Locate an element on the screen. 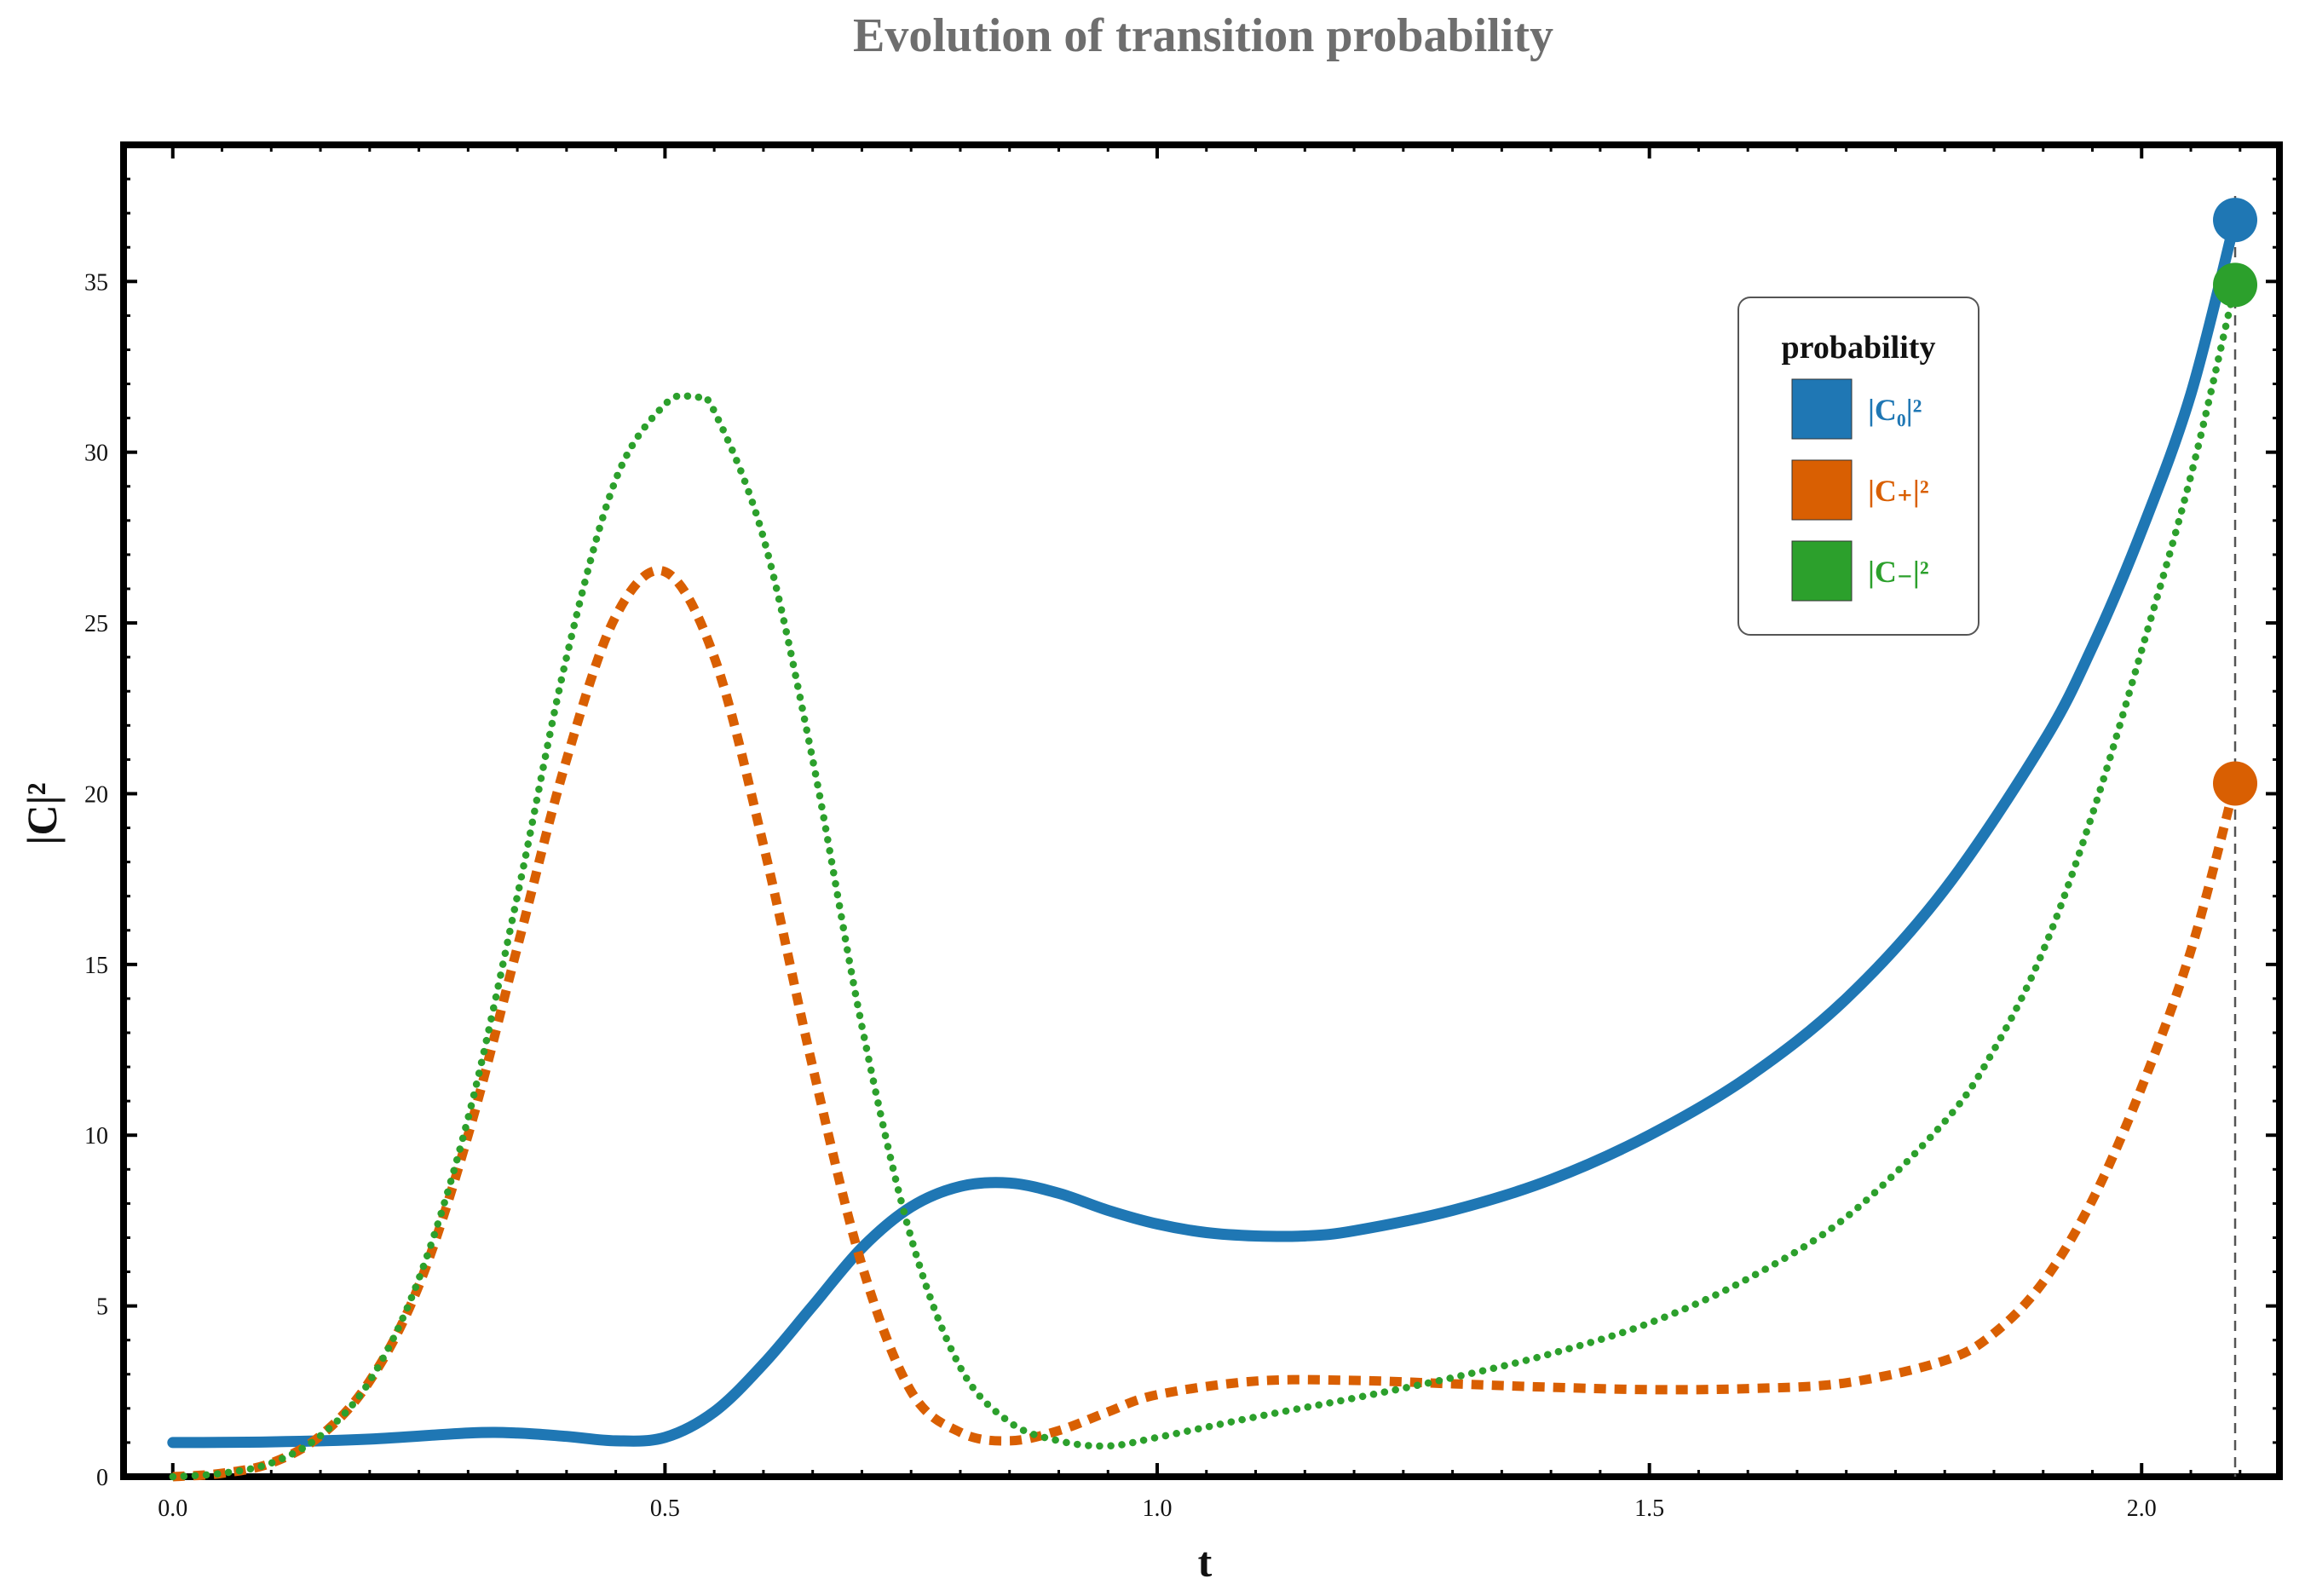 Image resolution: width=2305 pixels, height=1596 pixels. y-tick-label: 15 is located at coordinates (96, 966).